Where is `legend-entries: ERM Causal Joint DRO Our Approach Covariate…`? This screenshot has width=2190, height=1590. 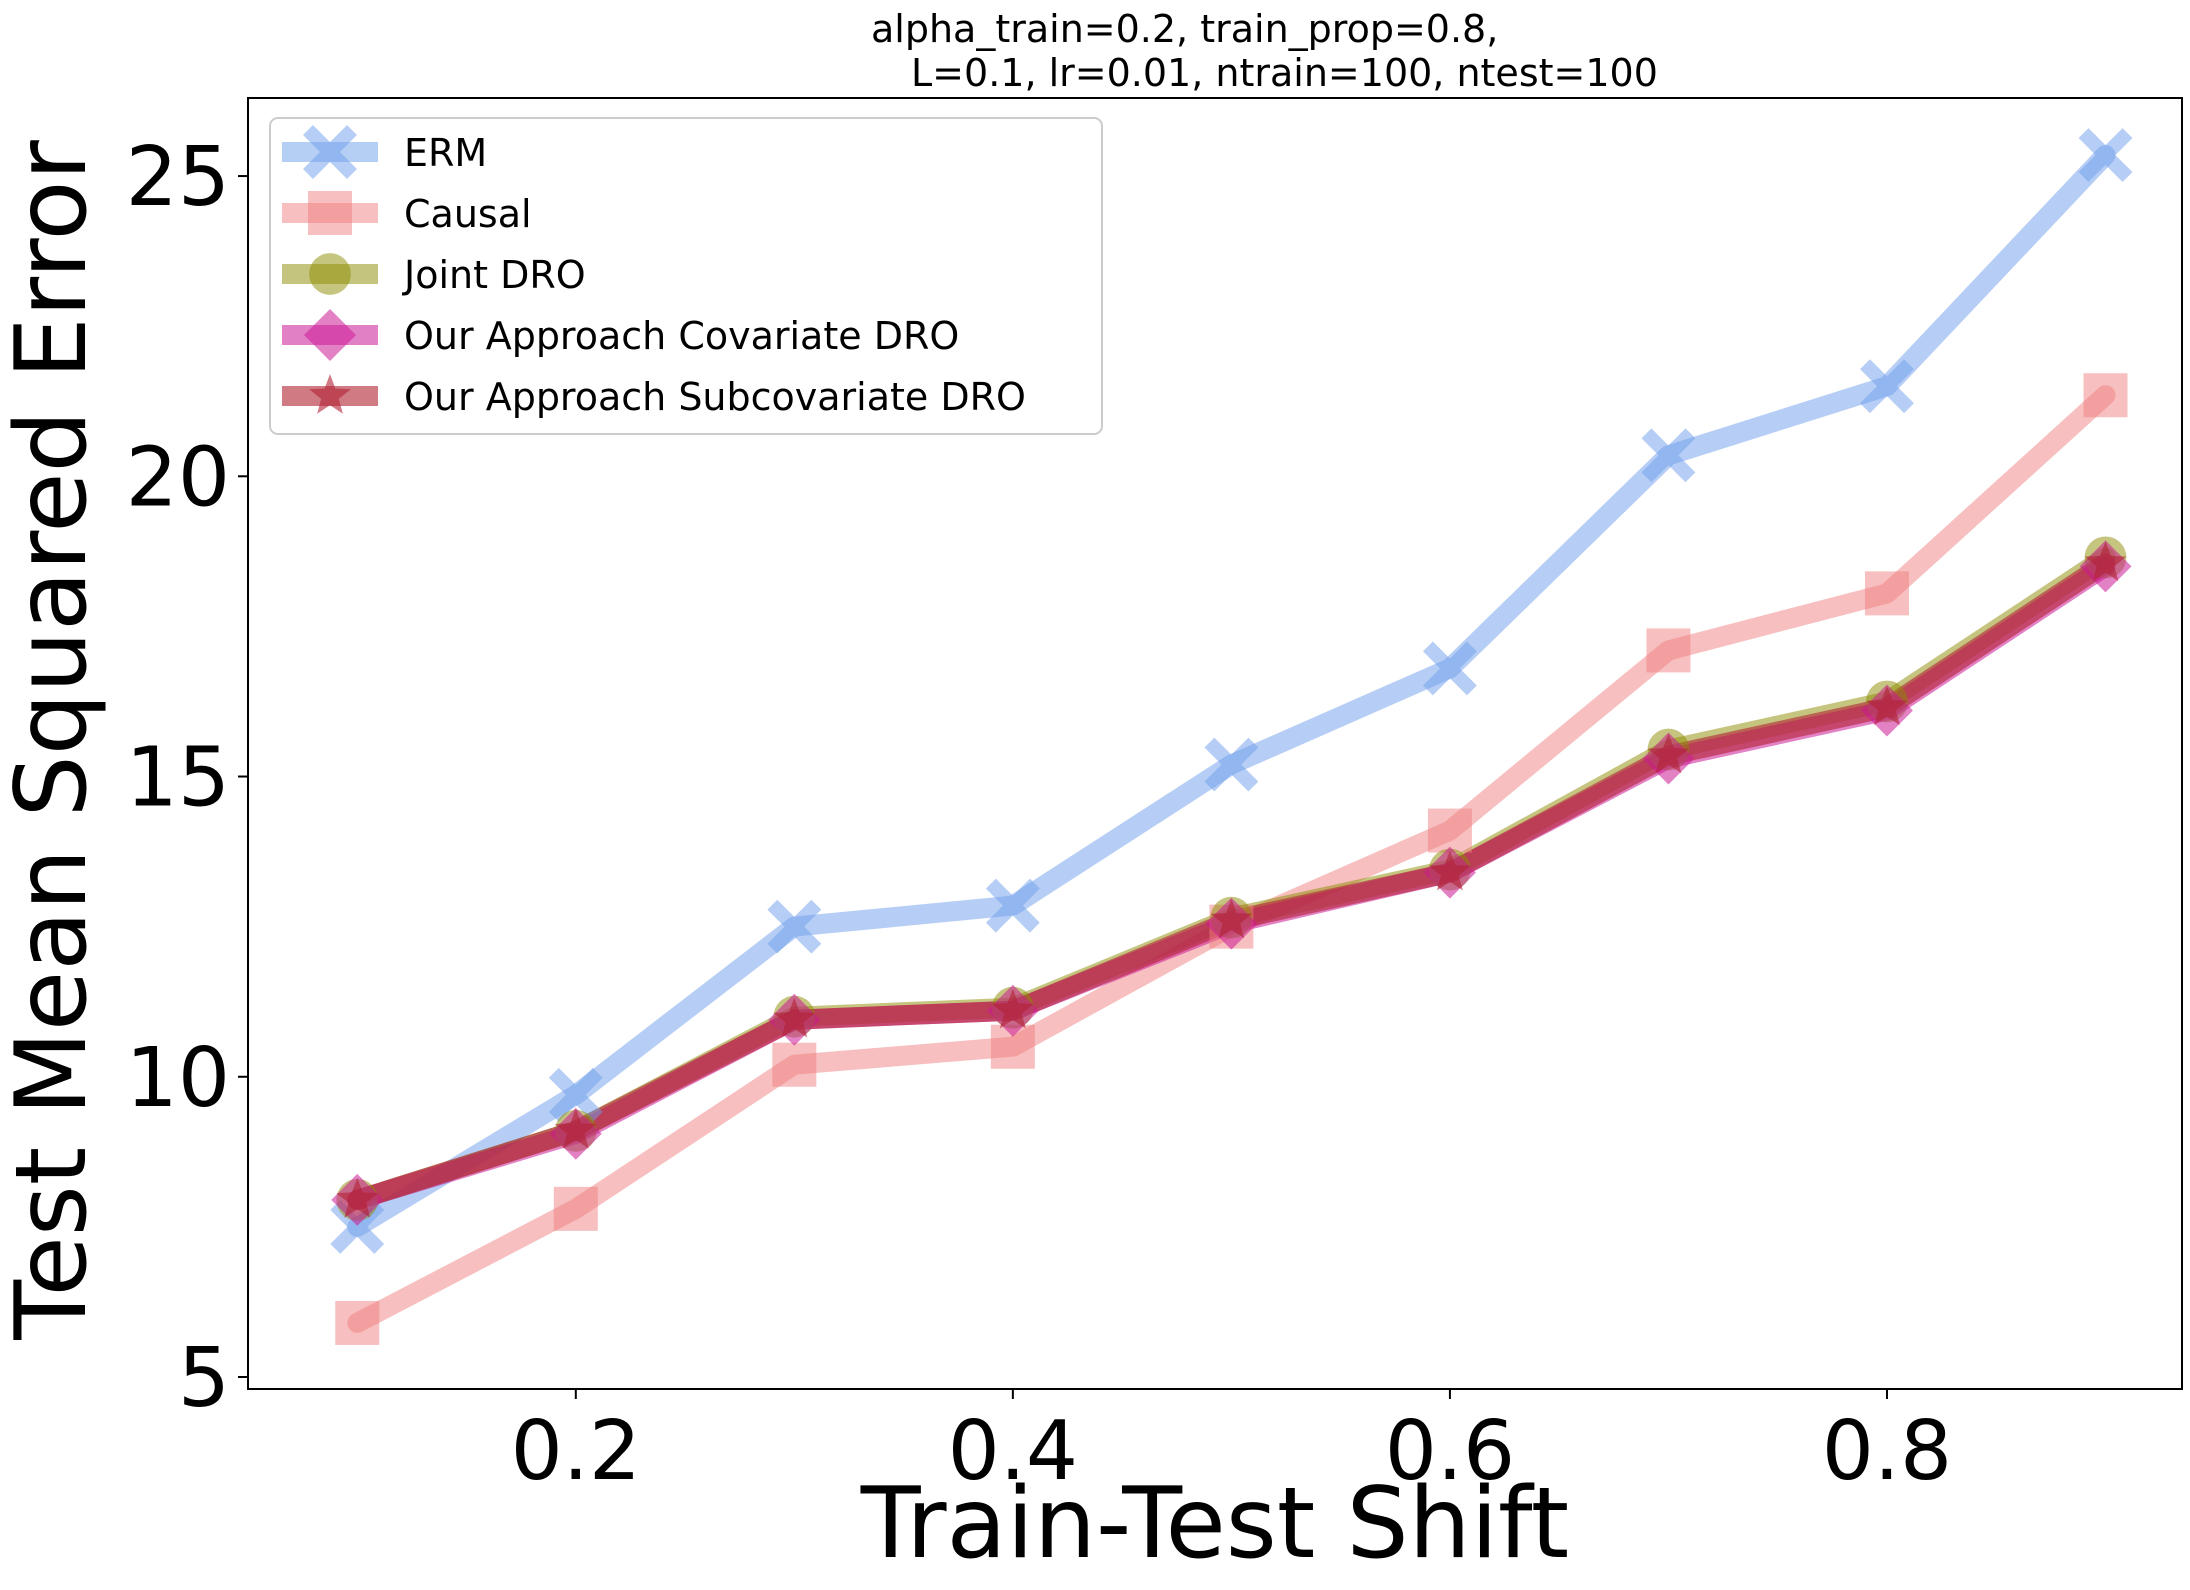 legend-entries: ERM Causal Joint DRO Our Approach Covariate… is located at coordinates (654, 272).